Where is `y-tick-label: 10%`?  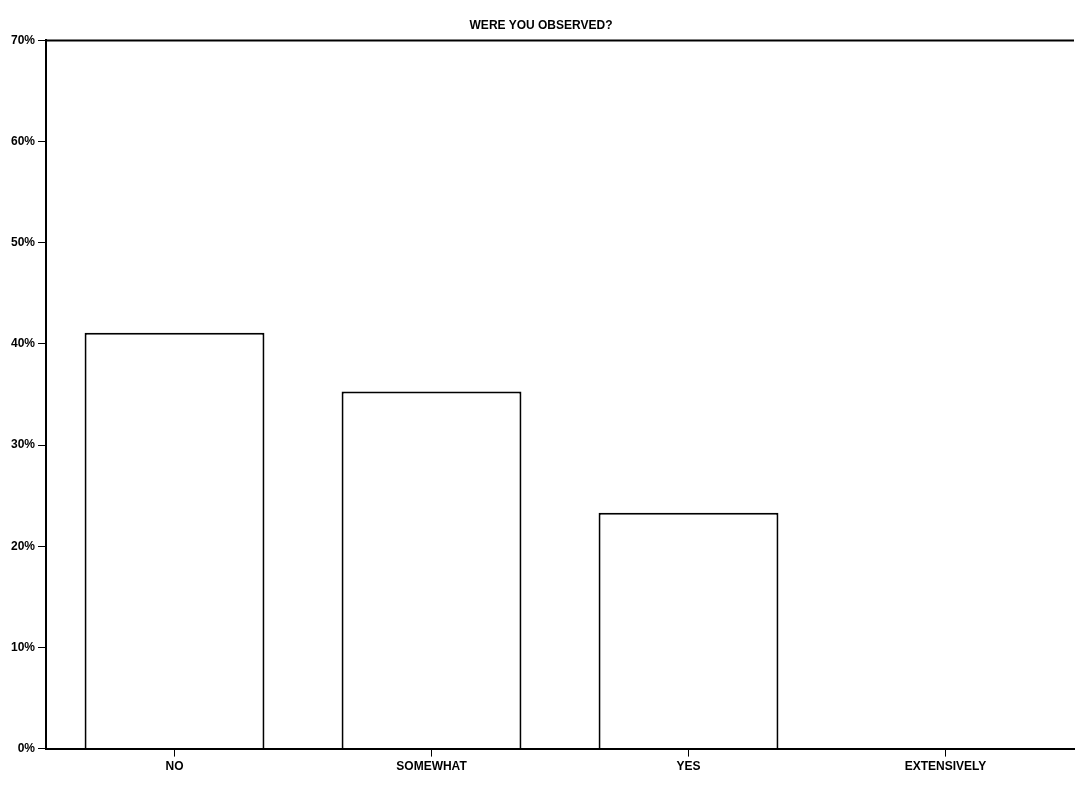 y-tick-label: 10% is located at coordinates (23, 646).